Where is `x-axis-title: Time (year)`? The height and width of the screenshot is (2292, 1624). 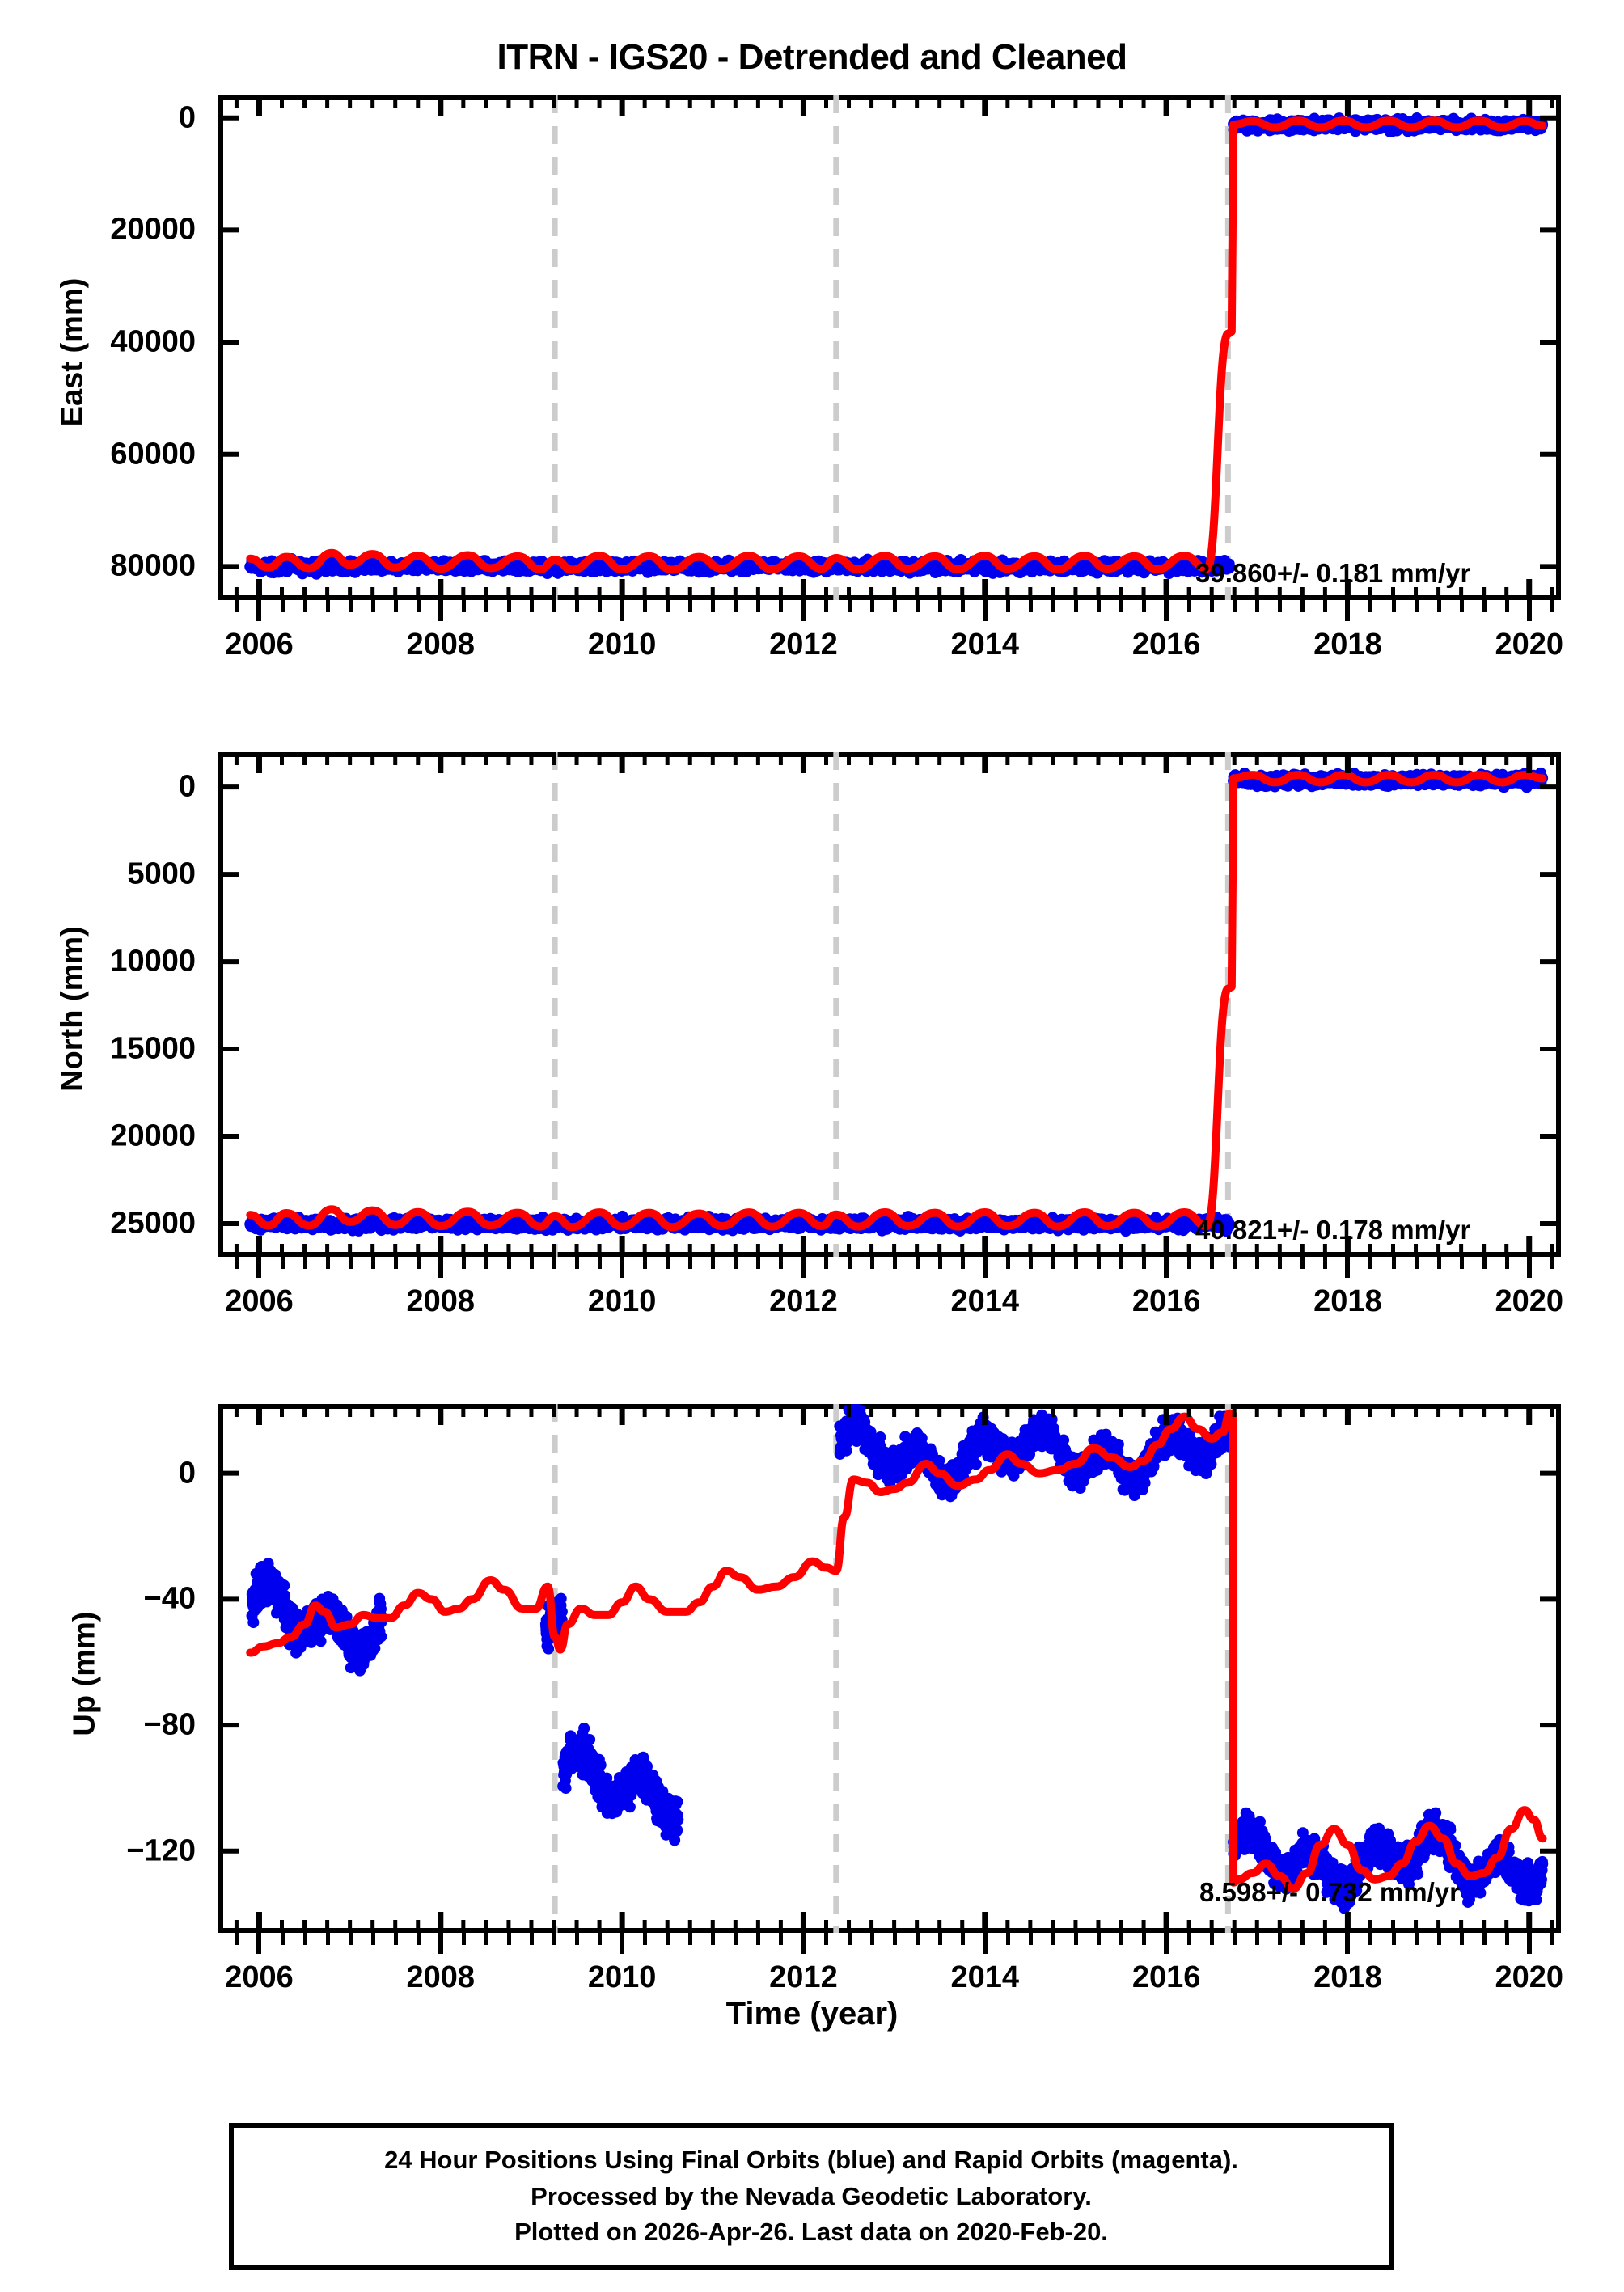 x-axis-title: Time (year) is located at coordinates (812, 2014).